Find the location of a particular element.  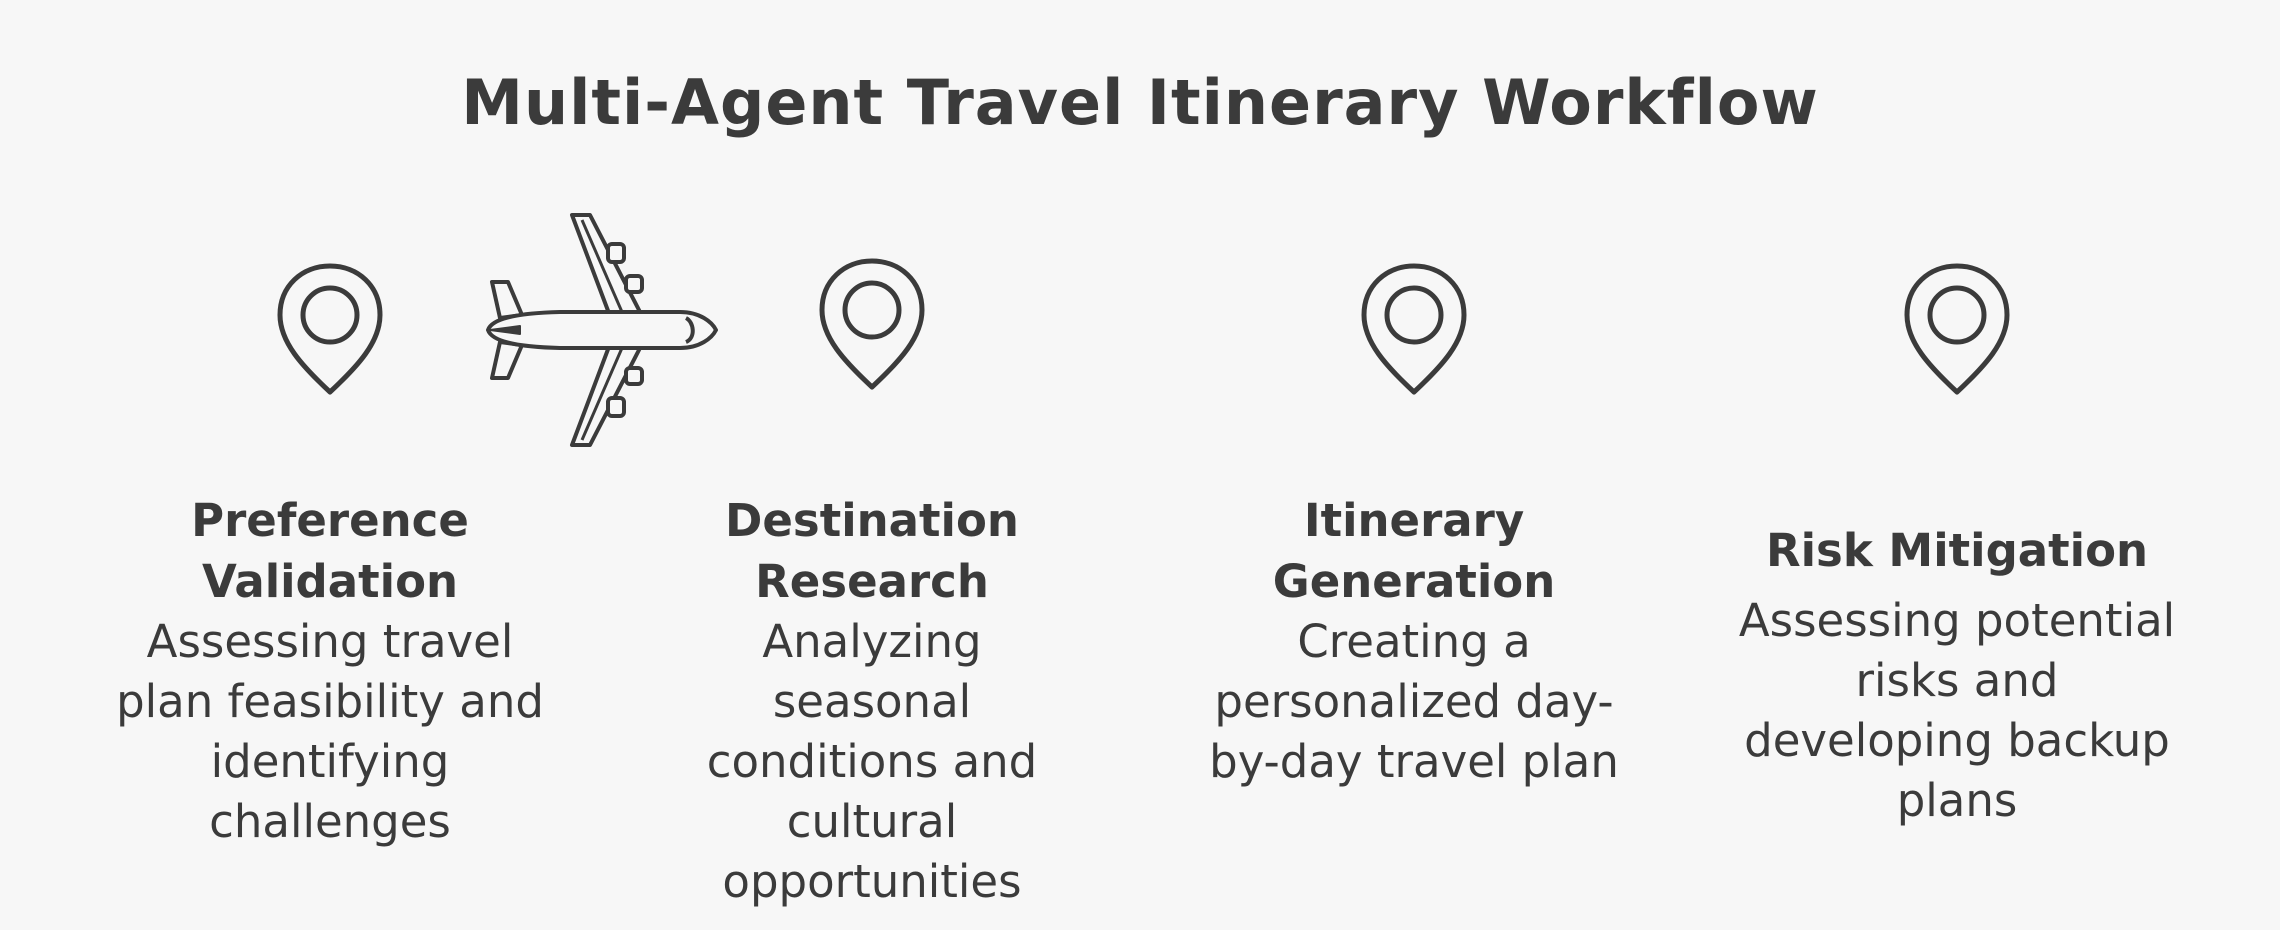

stage-description-line: personalized day- is located at coordinates (1414, 701).